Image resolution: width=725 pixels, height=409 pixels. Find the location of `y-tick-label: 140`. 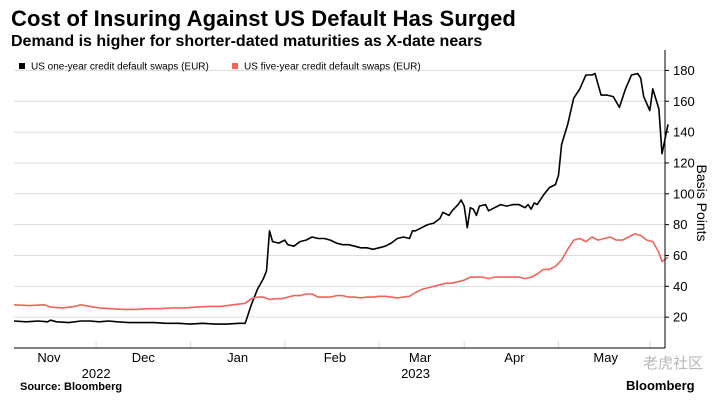

y-tick-label: 140 is located at coordinates (684, 132).